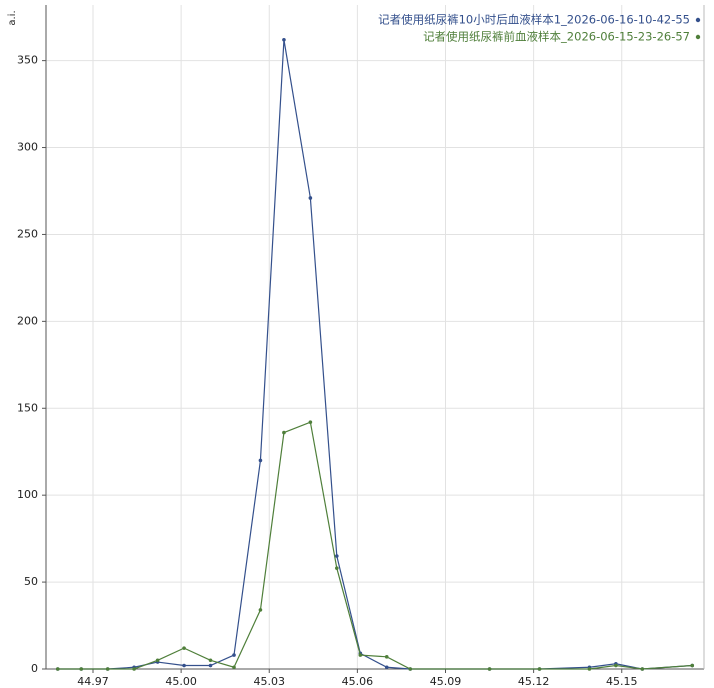  What do you see at coordinates (27, 233) in the screenshot?
I see `y-tick-label: 250` at bounding box center [27, 233].